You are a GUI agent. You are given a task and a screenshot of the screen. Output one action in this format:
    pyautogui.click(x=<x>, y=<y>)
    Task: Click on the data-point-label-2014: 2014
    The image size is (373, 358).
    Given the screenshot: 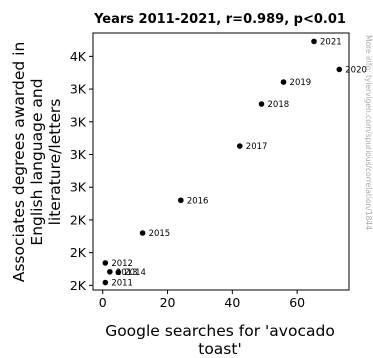 What is the action you would take?
    pyautogui.click(x=135, y=273)
    